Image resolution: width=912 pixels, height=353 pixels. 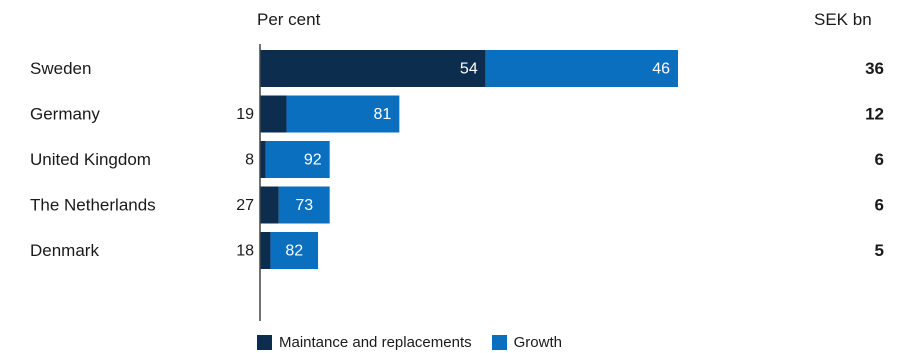 I want to click on category-label: Sweden, so click(x=60, y=68).